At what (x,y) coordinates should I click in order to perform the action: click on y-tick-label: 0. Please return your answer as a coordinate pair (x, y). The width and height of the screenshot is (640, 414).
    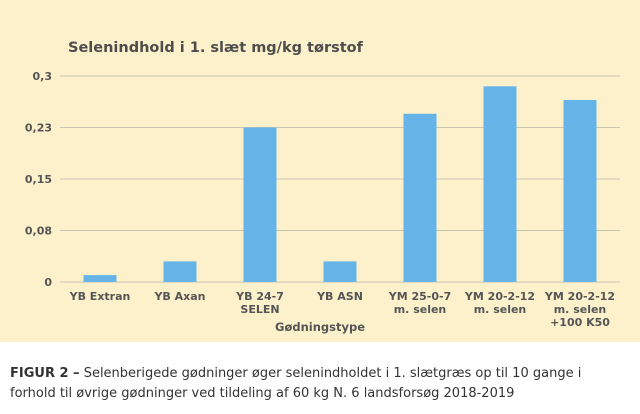
    Looking at the image, I should click on (48, 282).